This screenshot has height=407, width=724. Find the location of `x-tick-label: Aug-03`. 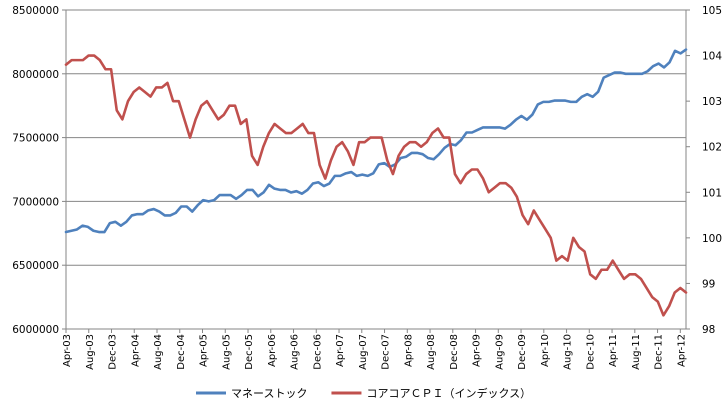

x-tick-label: Aug-03 is located at coordinates (90, 352).